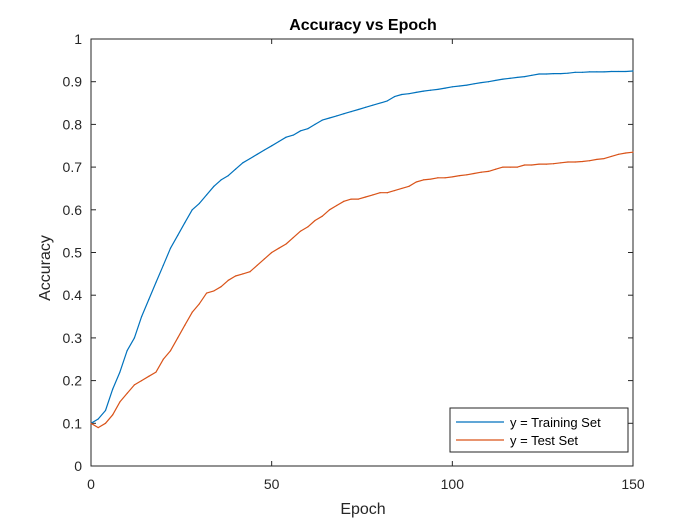 This screenshot has height=525, width=700. Describe the element at coordinates (45, 268) in the screenshot. I see `y-axis-label: Accuracy` at that location.